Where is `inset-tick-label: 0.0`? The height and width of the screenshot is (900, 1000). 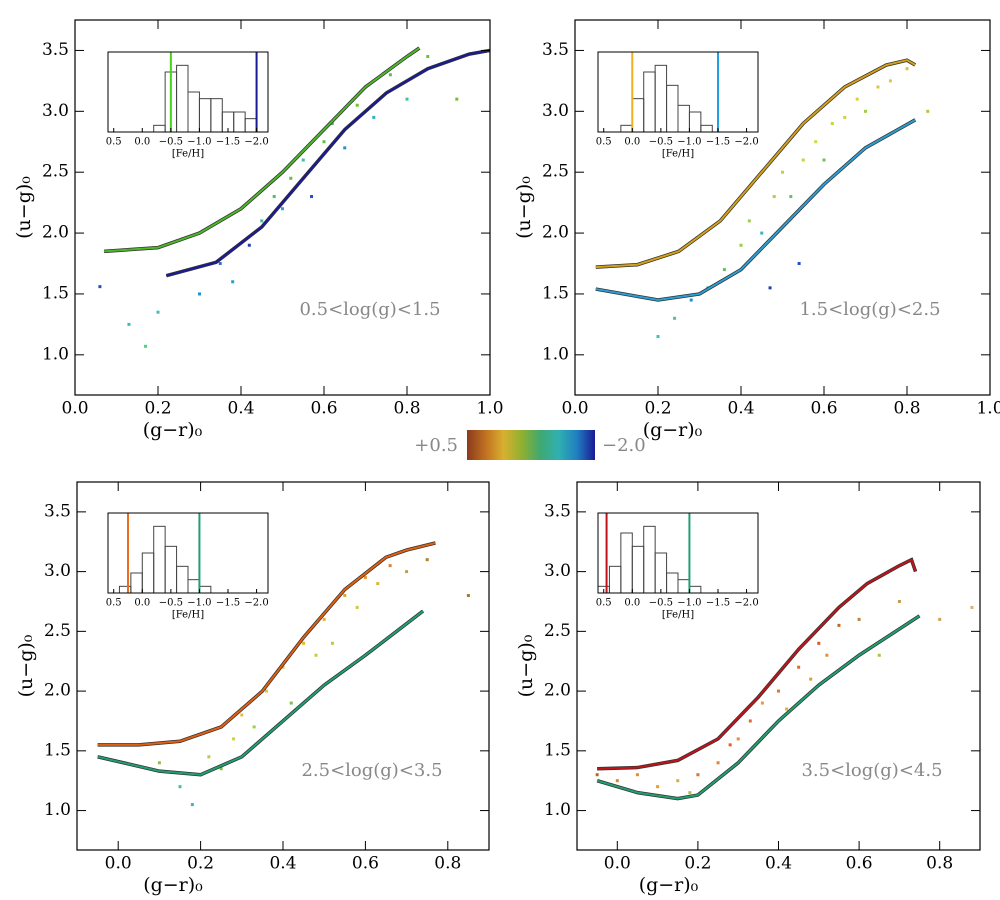
inset-tick-label: 0.0 is located at coordinates (632, 603).